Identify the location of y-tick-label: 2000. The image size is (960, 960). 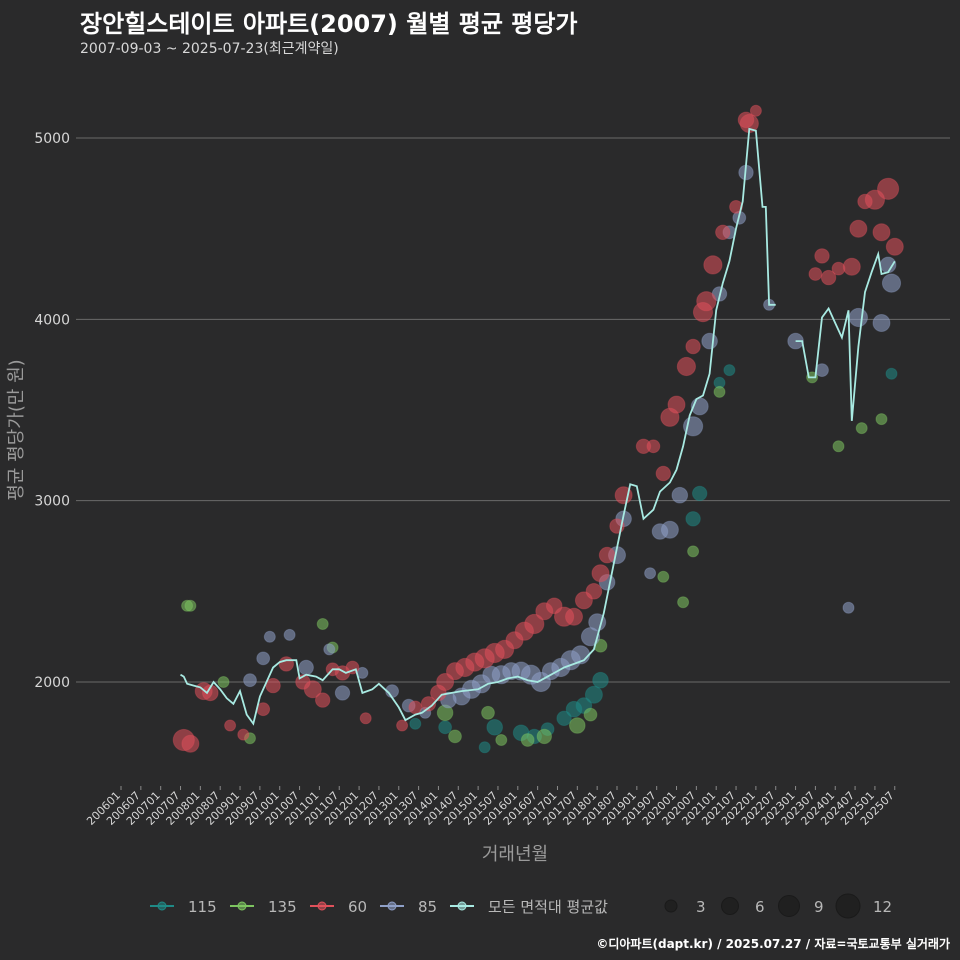
(52, 683).